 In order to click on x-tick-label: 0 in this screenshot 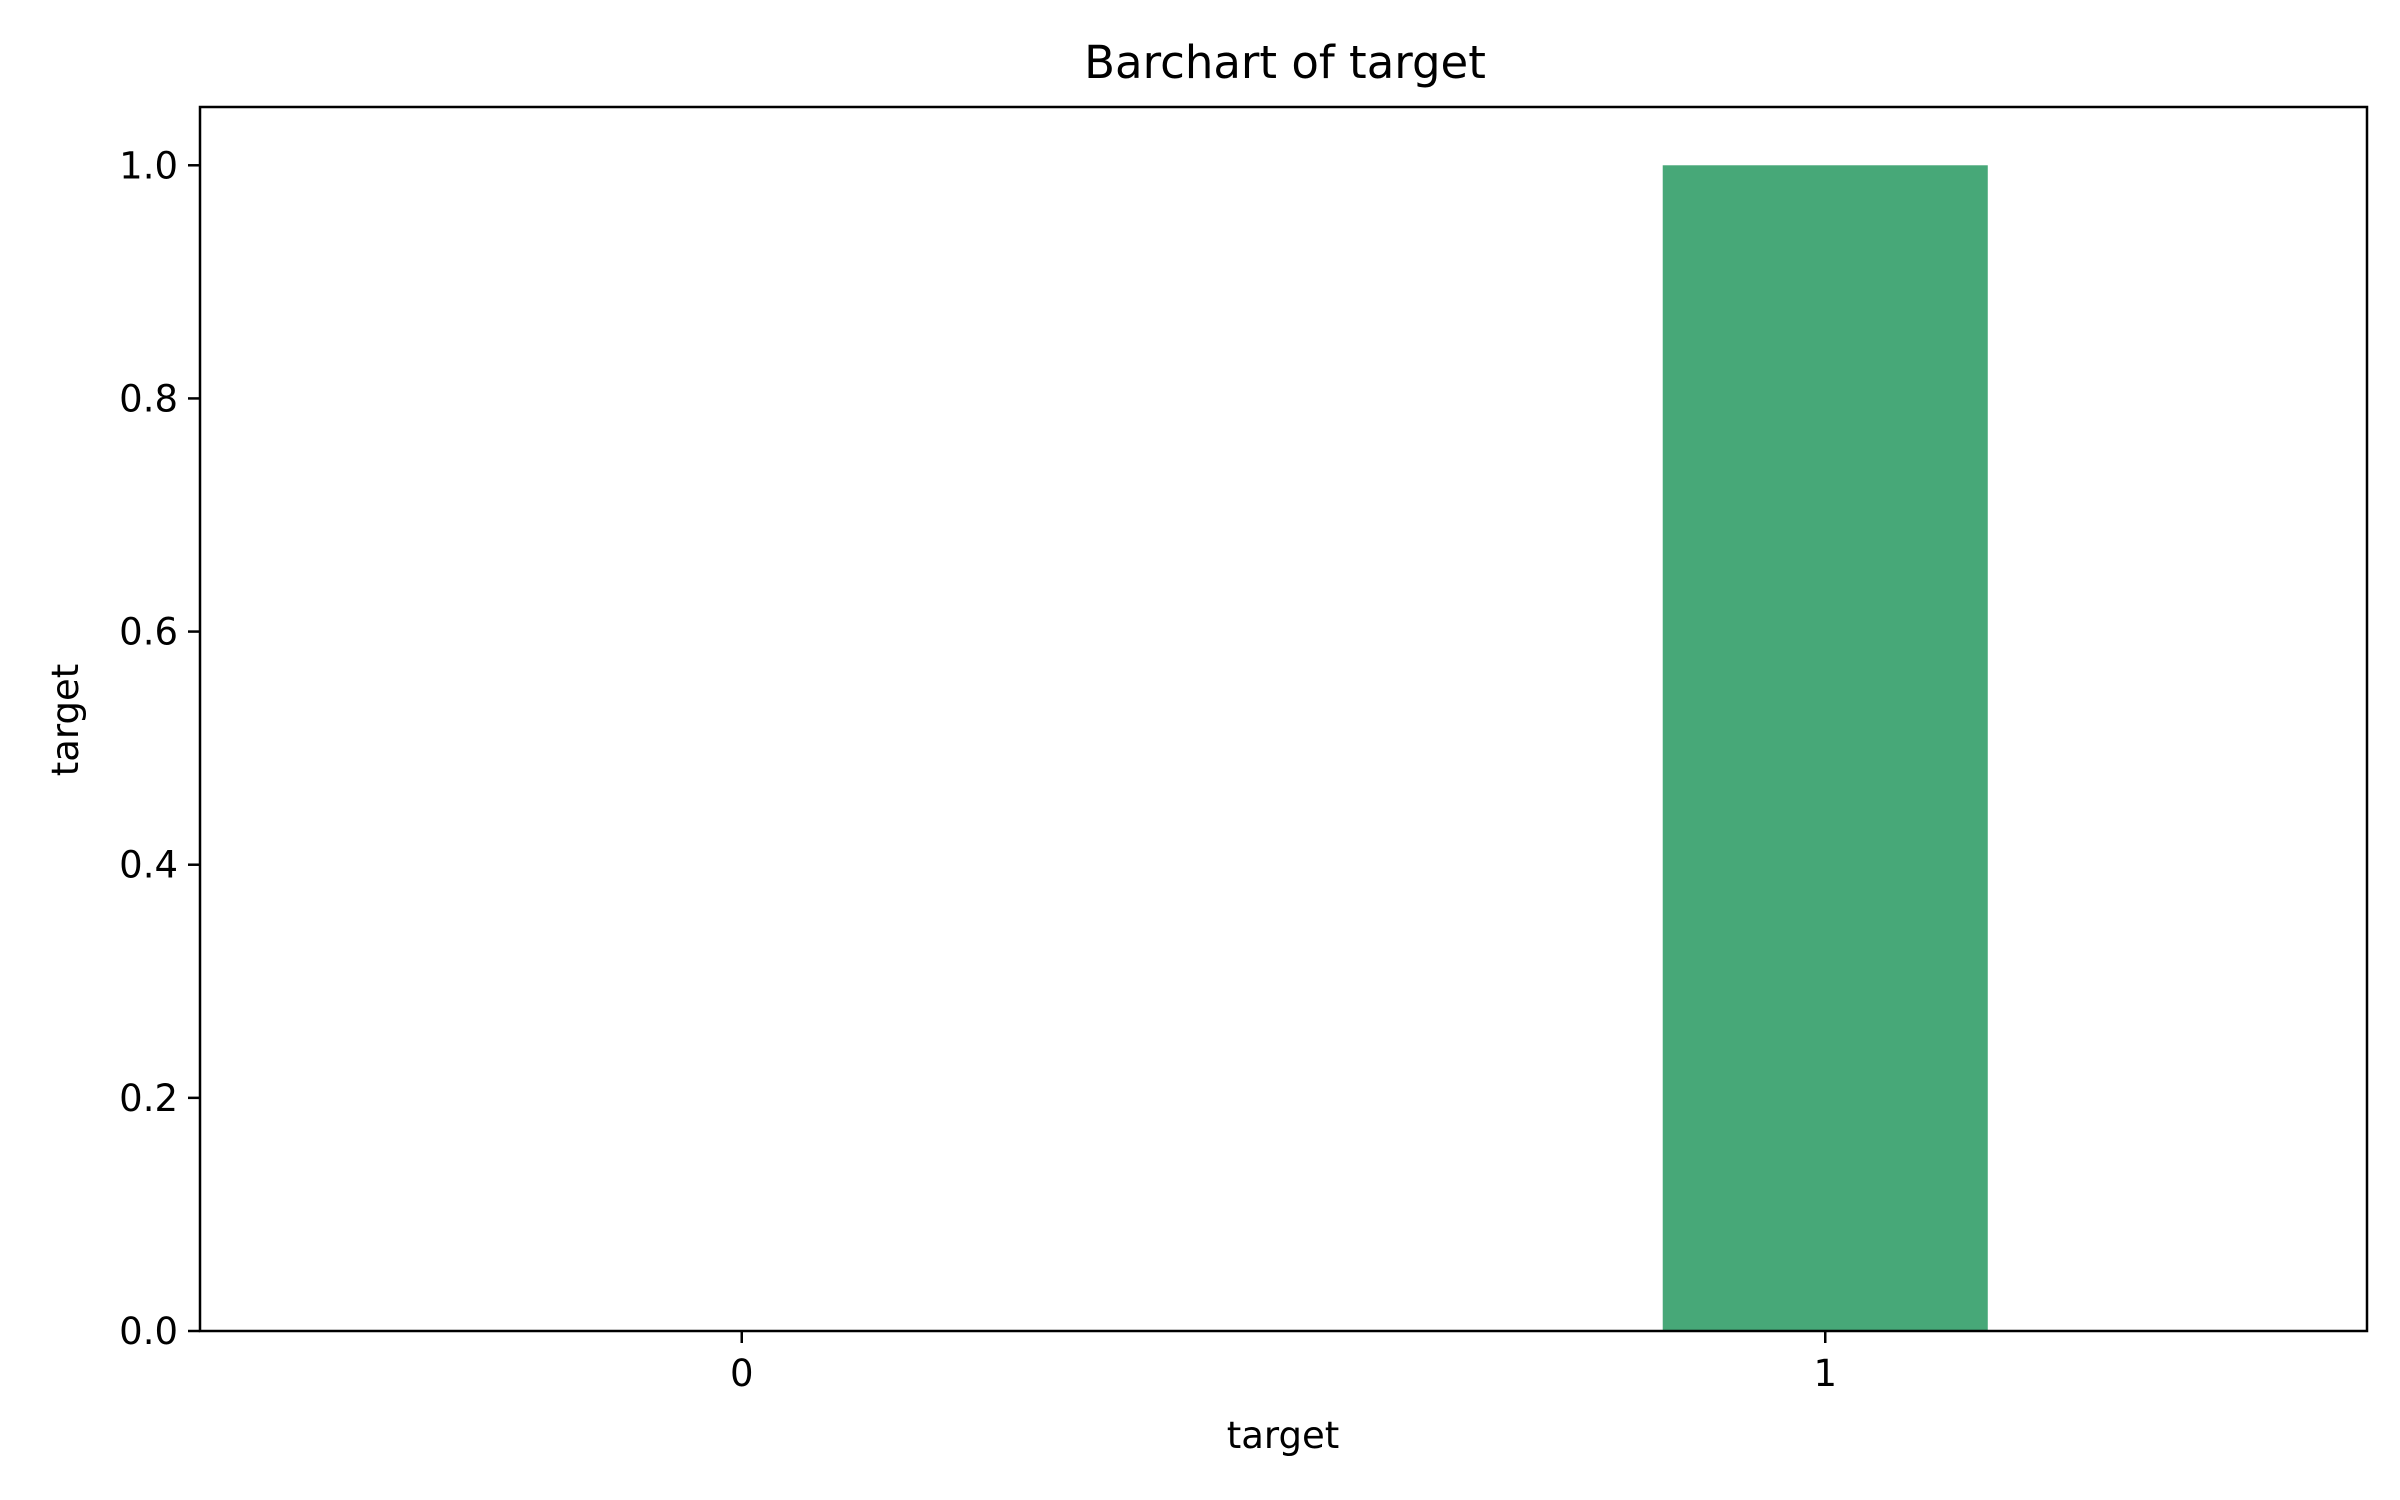, I will do `click(742, 1373)`.